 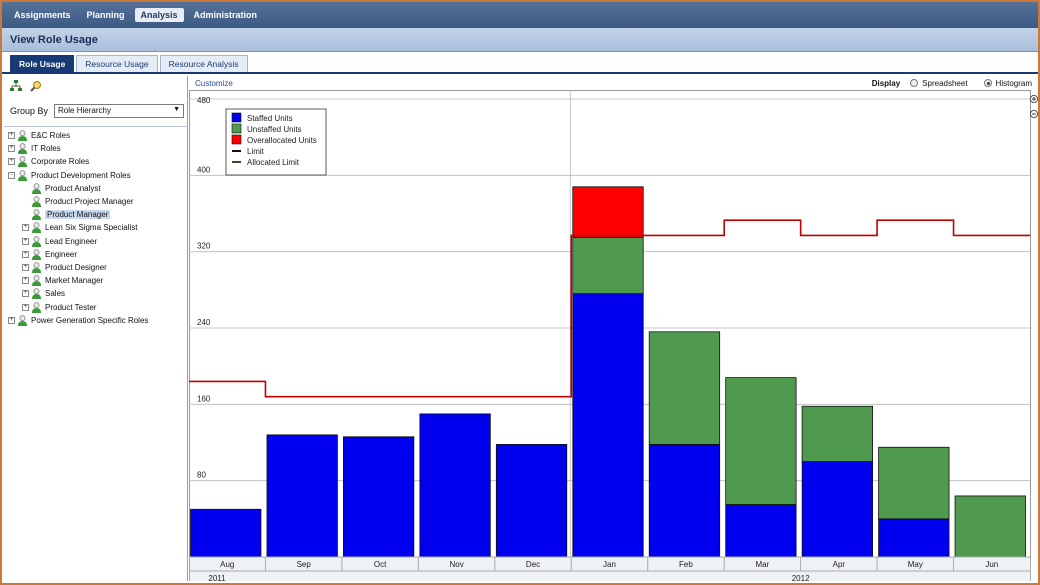 What do you see at coordinates (61, 254) in the screenshot?
I see `tree-node-label: Engineer` at bounding box center [61, 254].